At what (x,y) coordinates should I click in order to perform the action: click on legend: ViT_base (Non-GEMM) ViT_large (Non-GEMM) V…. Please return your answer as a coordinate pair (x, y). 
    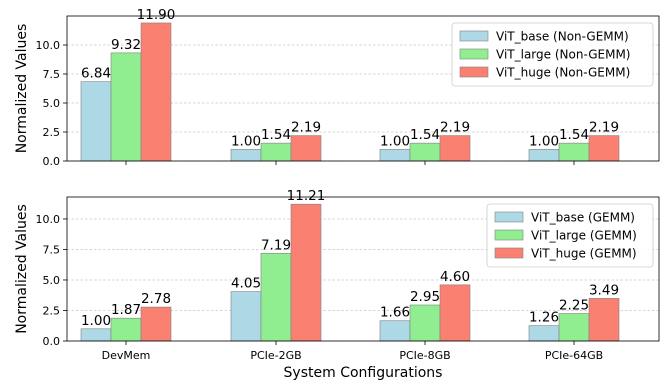
    Looking at the image, I should click on (552, 54).